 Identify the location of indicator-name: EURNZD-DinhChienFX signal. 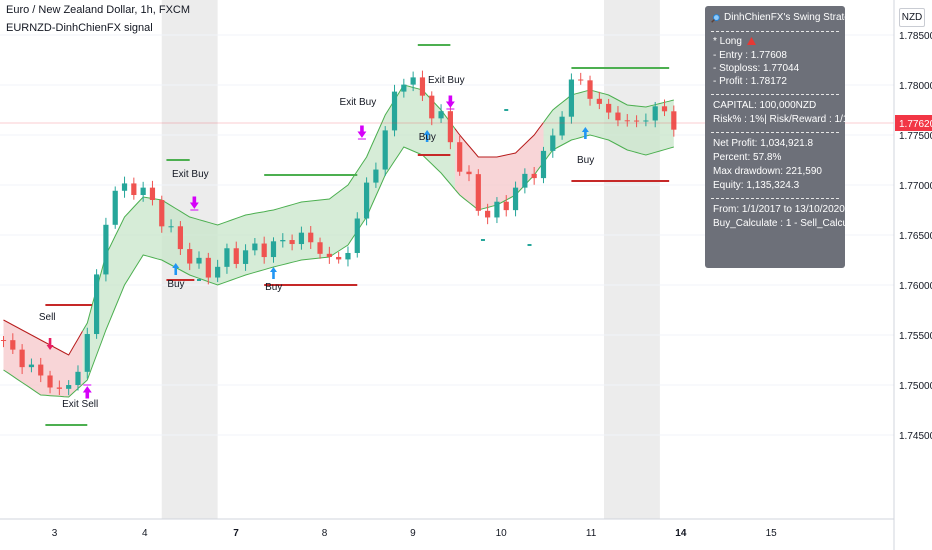
(79, 28).